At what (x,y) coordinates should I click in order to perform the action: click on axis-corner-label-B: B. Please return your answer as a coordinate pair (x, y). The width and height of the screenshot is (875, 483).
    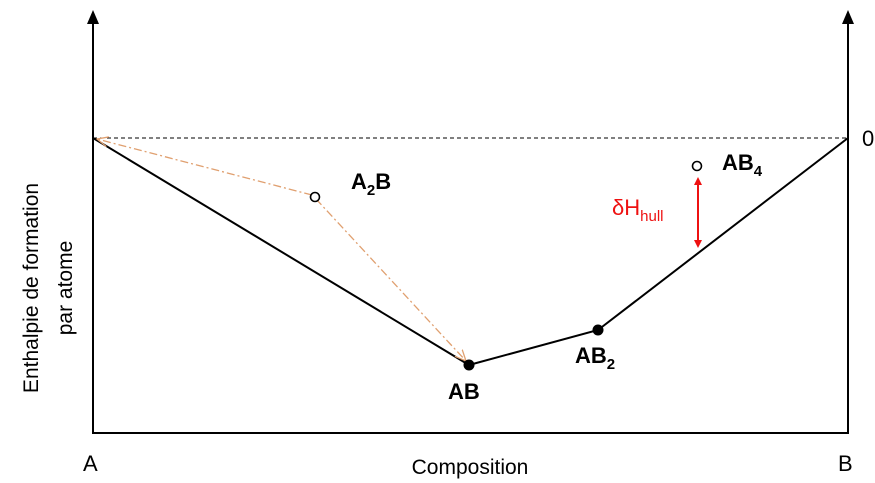
    Looking at the image, I should click on (845, 463).